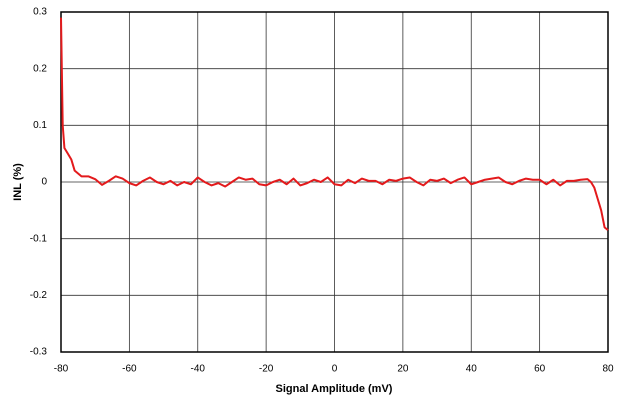 This screenshot has width=624, height=402. What do you see at coordinates (18, 182) in the screenshot?
I see `y-axis-label: INL (%)` at bounding box center [18, 182].